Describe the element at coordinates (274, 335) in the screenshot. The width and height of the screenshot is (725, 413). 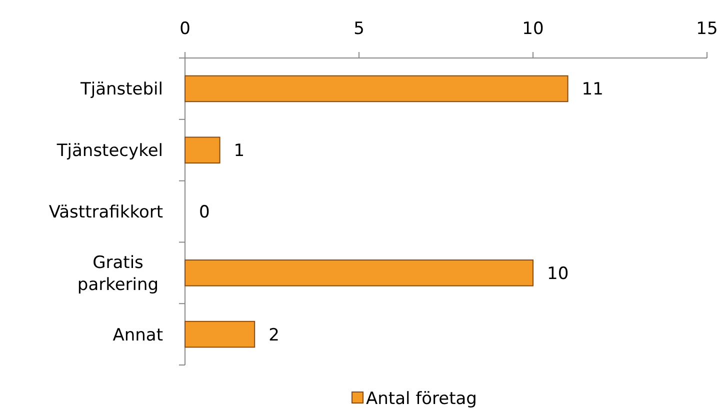
I see `data-label: 2` at that location.